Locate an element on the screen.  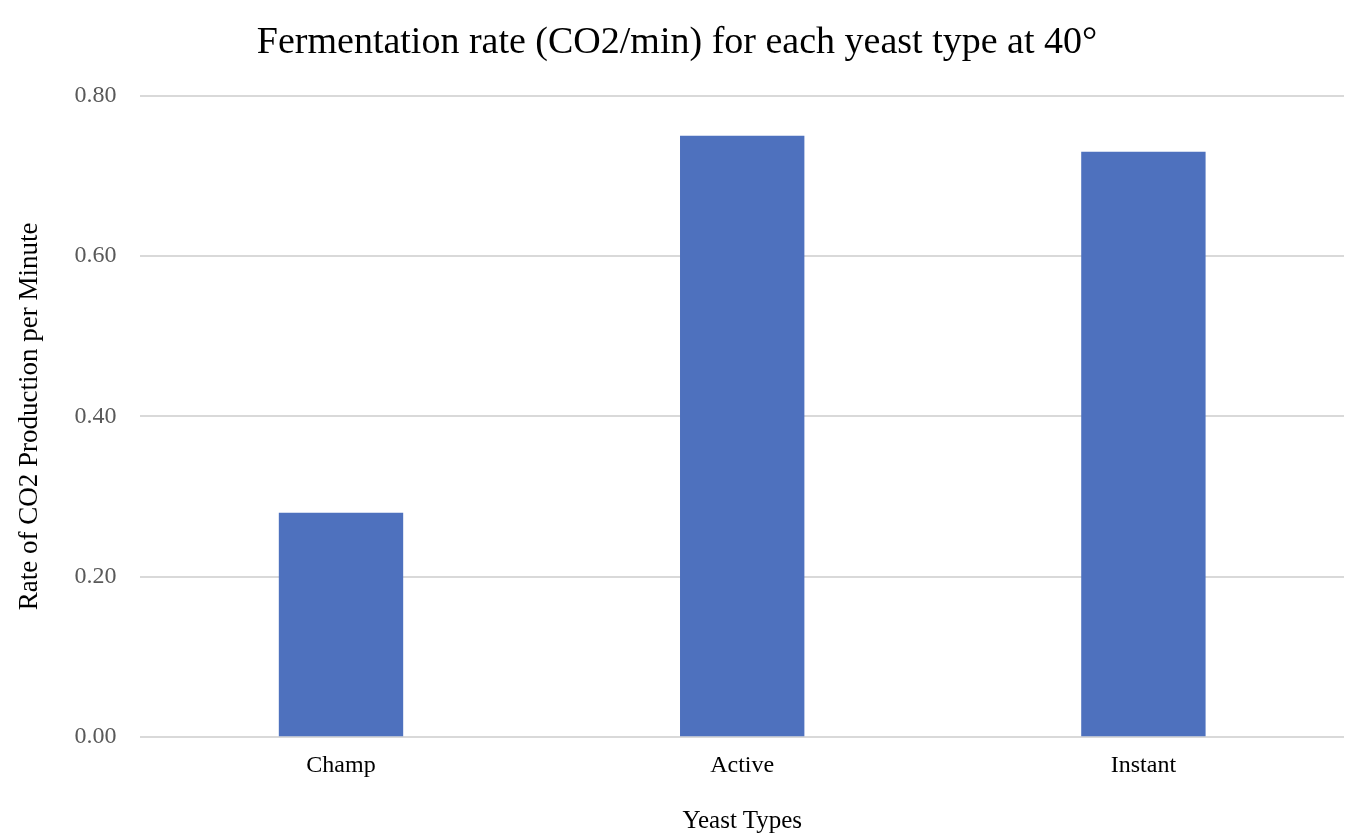
y-axis-title: Rate of CO2 Production per Minute is located at coordinates (28, 416).